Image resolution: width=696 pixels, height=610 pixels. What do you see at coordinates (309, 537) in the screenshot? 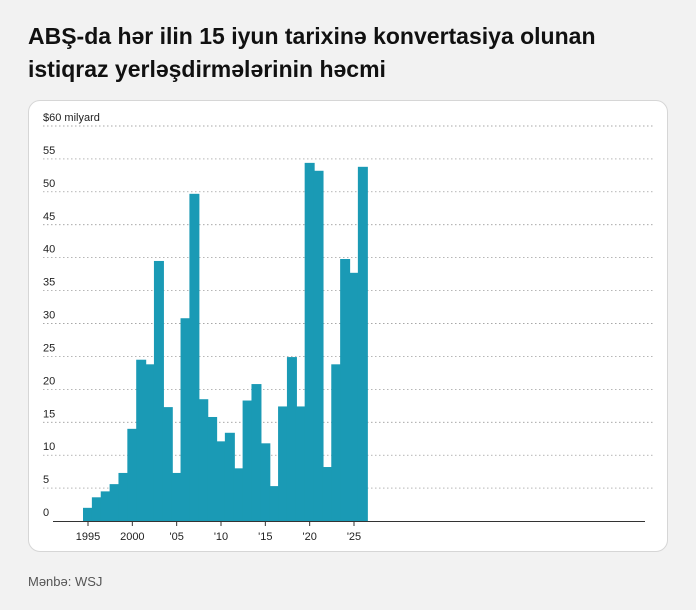
I see `x-tick-label-2020: '20` at bounding box center [309, 537].